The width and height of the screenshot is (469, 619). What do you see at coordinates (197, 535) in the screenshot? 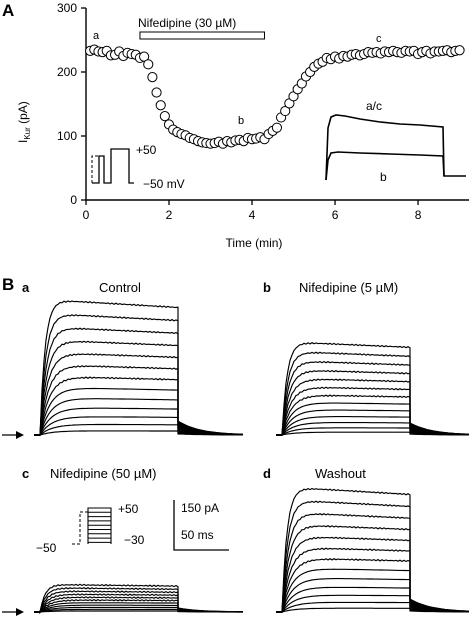
I see `scale-bar-time: 50 ms` at bounding box center [197, 535].